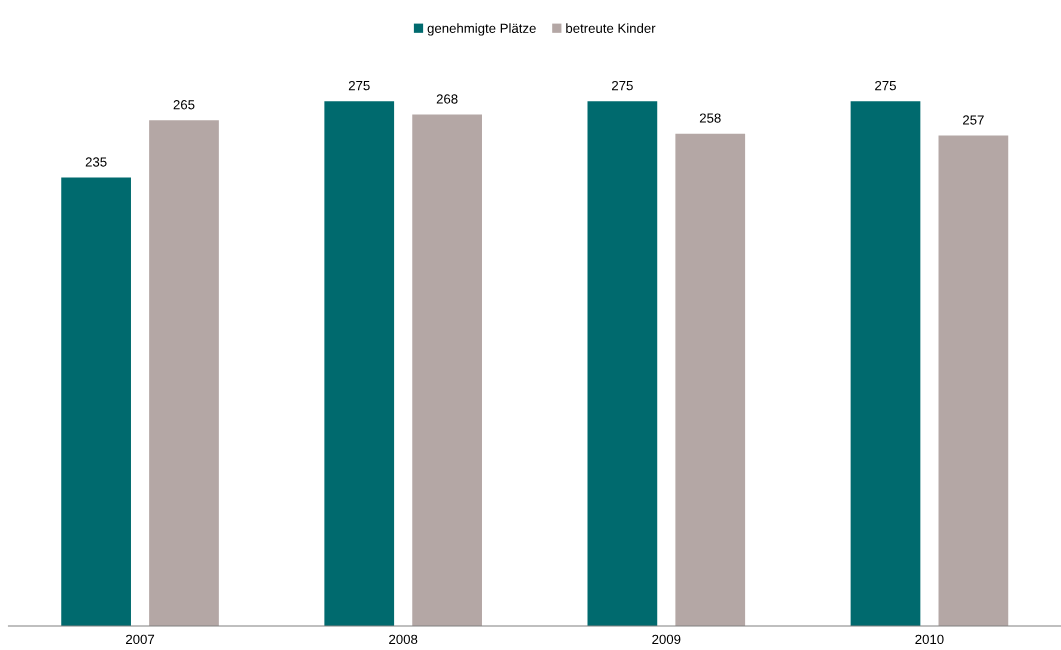 Image resolution: width=1061 pixels, height=650 pixels. Describe the element at coordinates (96, 162) in the screenshot. I see `data-label: 235` at that location.